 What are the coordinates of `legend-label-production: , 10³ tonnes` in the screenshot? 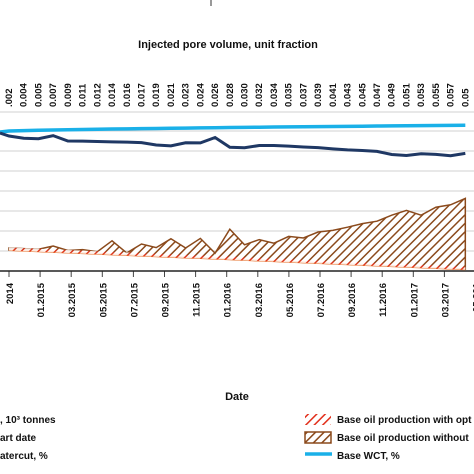 It's located at (28, 420).